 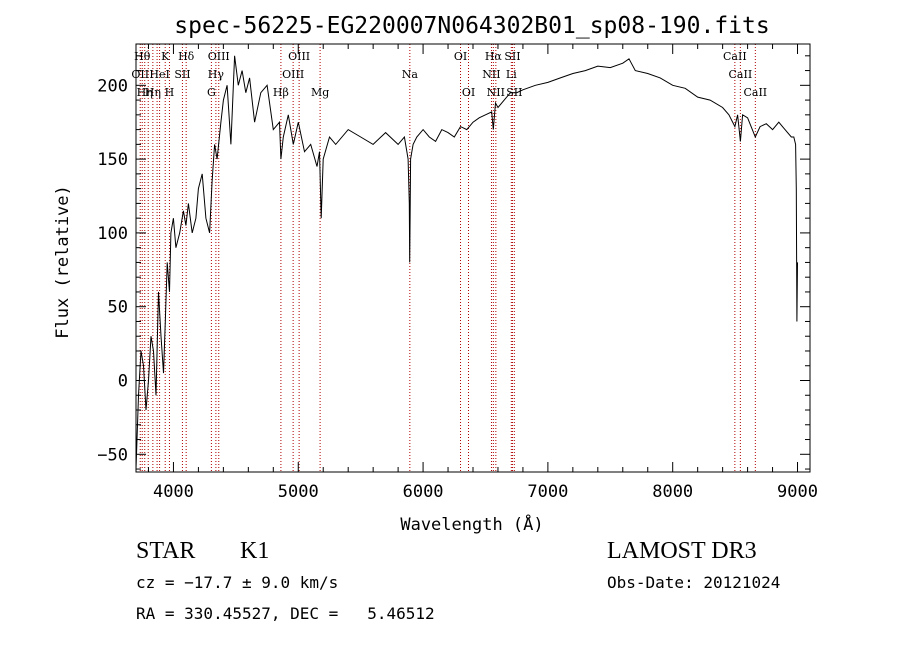 I want to click on line-label-14: Hβ, so click(x=281, y=92).